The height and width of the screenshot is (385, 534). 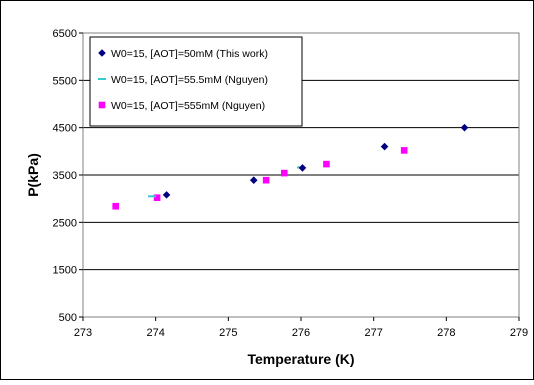 What do you see at coordinates (446, 333) in the screenshot?
I see `x-tick-label: 278` at bounding box center [446, 333].